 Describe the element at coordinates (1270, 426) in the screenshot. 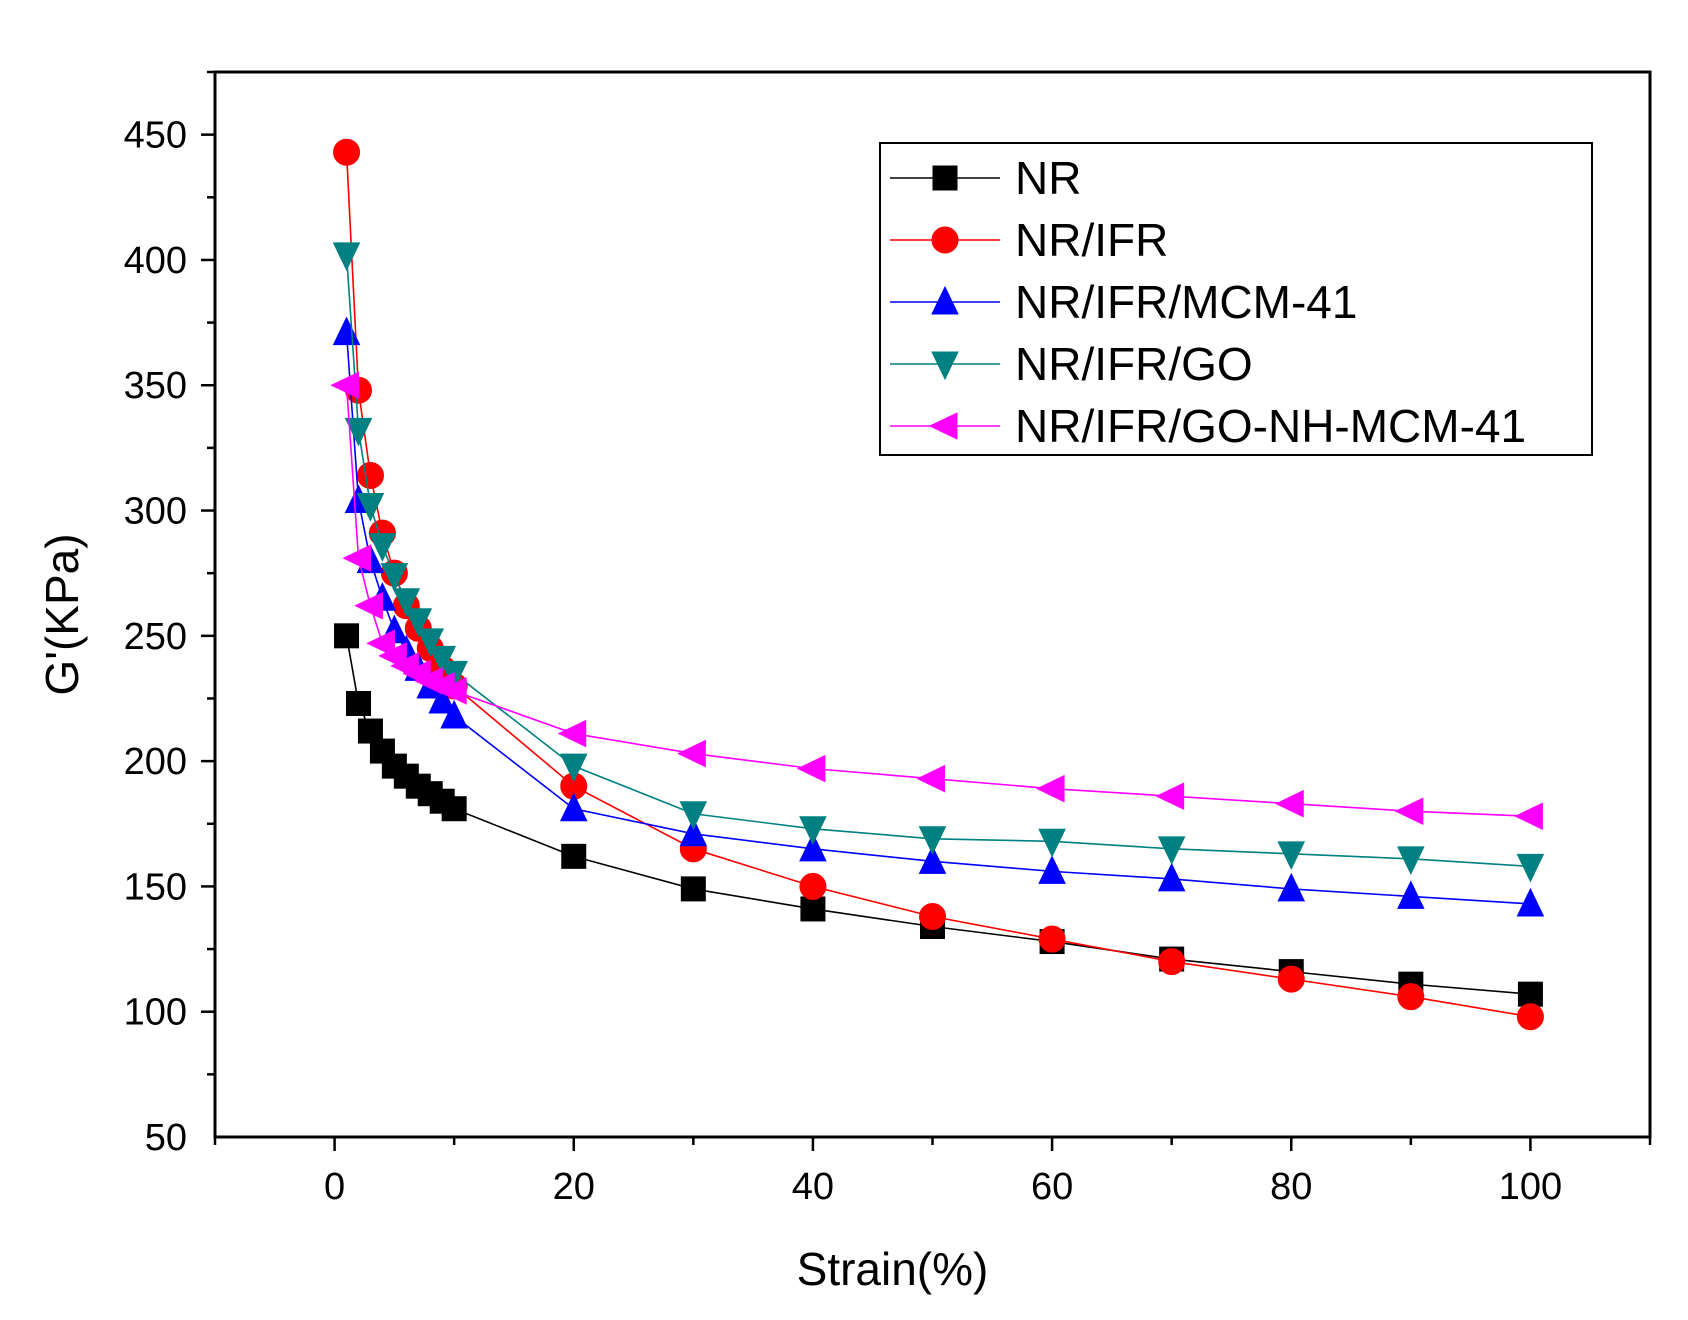

I see `legend-label: NR/IFR/GO-NH-MCM-41` at that location.